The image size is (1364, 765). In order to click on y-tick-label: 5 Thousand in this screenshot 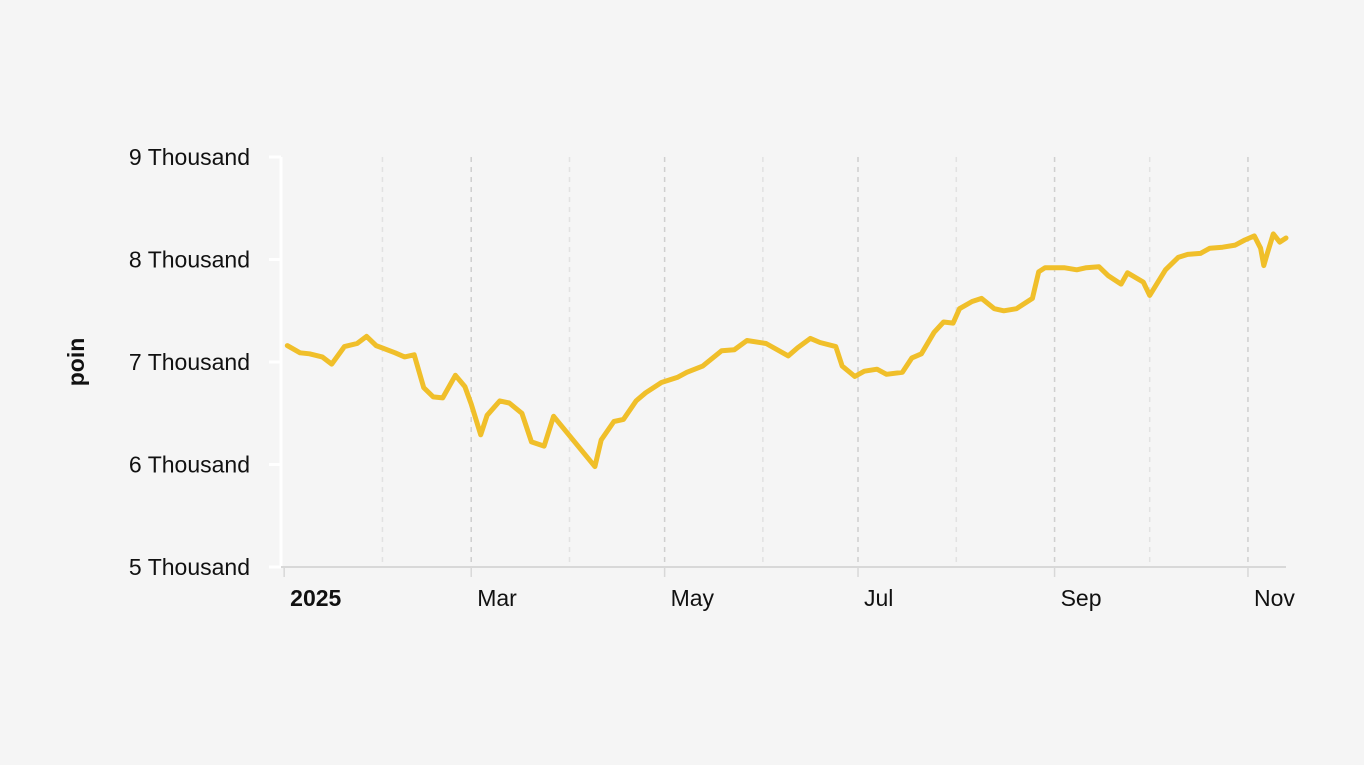, I will do `click(189, 567)`.